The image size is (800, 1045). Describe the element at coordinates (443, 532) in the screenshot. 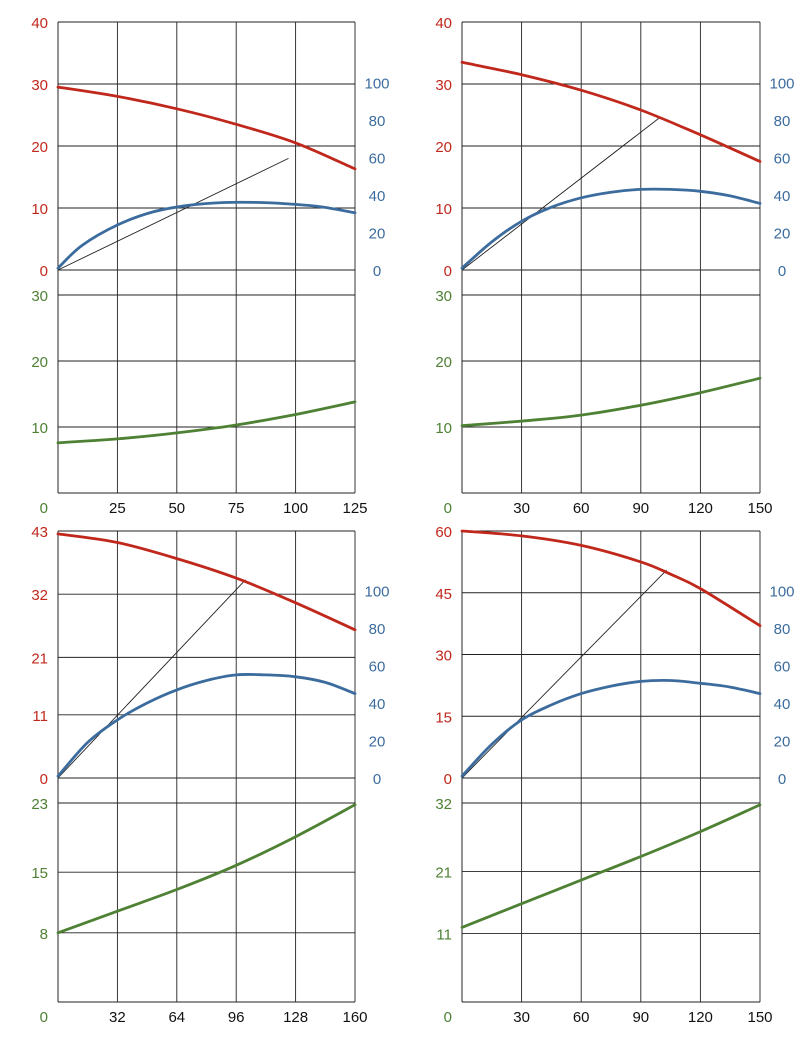

I see `head-tick-label: 60` at that location.